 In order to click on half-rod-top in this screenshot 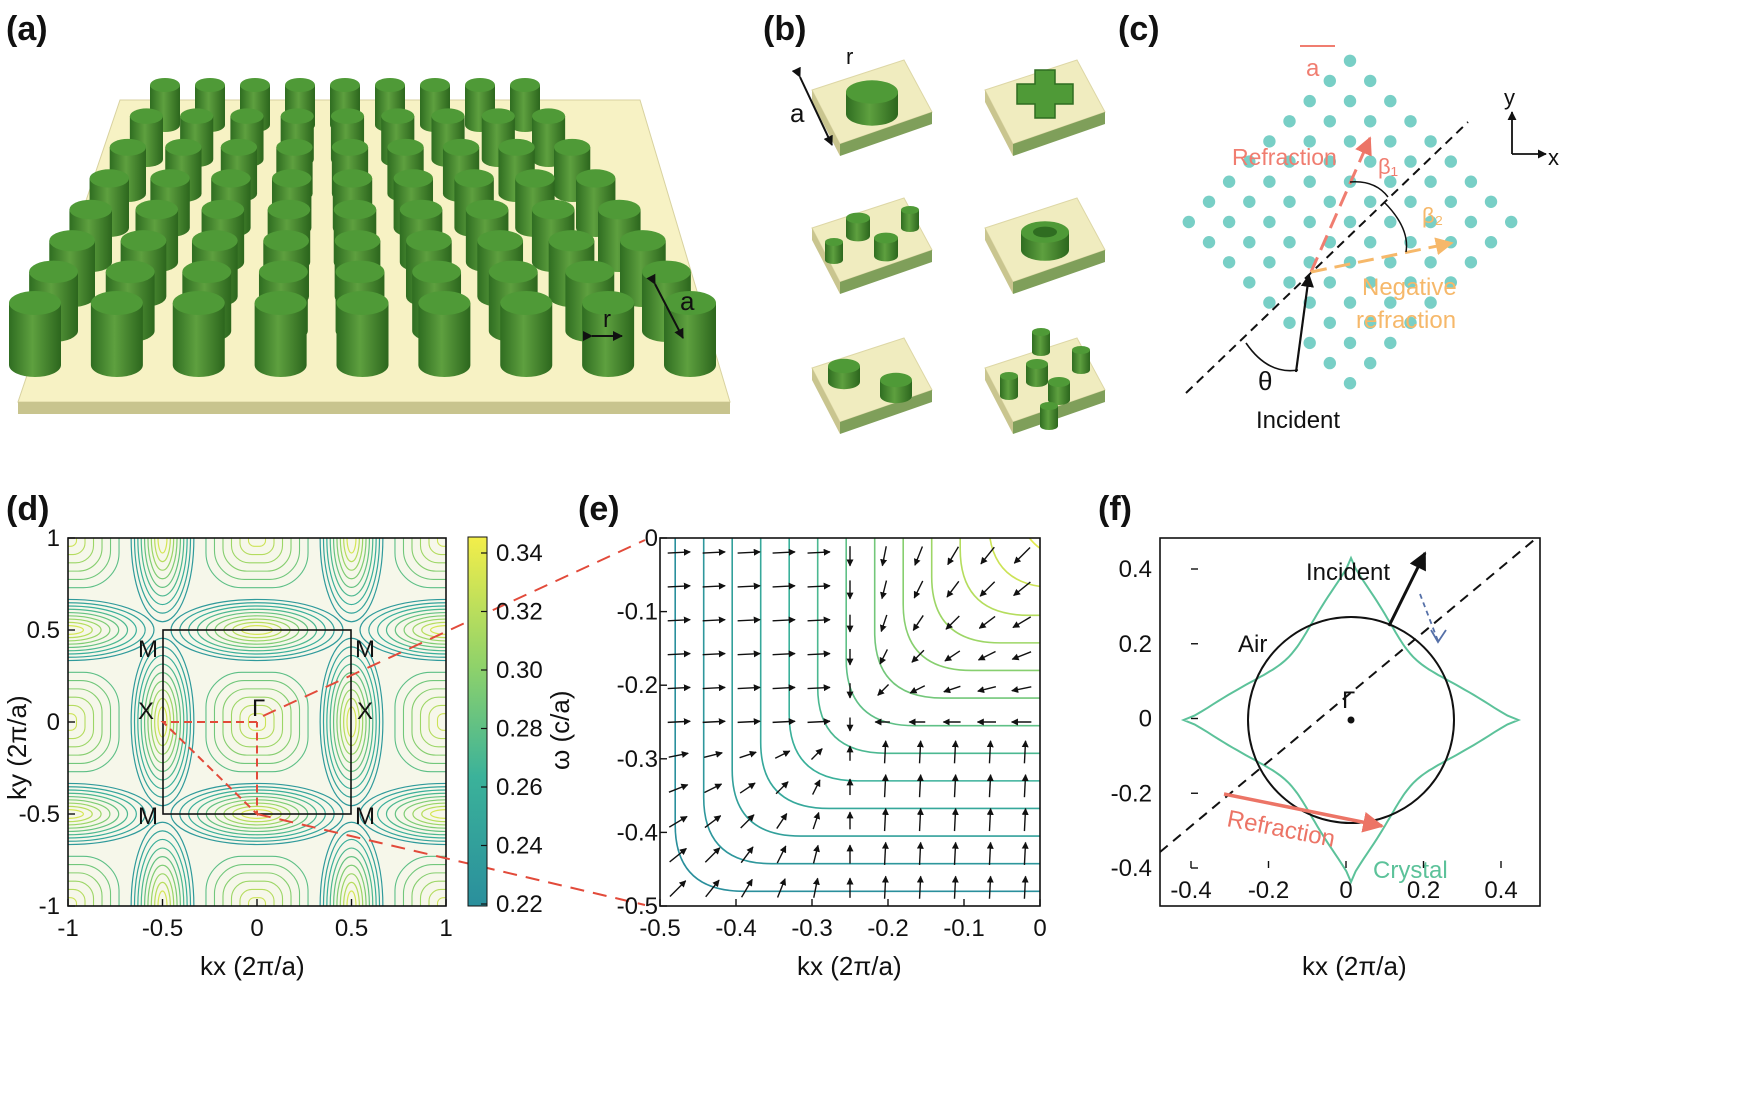, I will do `click(1041, 332)`.